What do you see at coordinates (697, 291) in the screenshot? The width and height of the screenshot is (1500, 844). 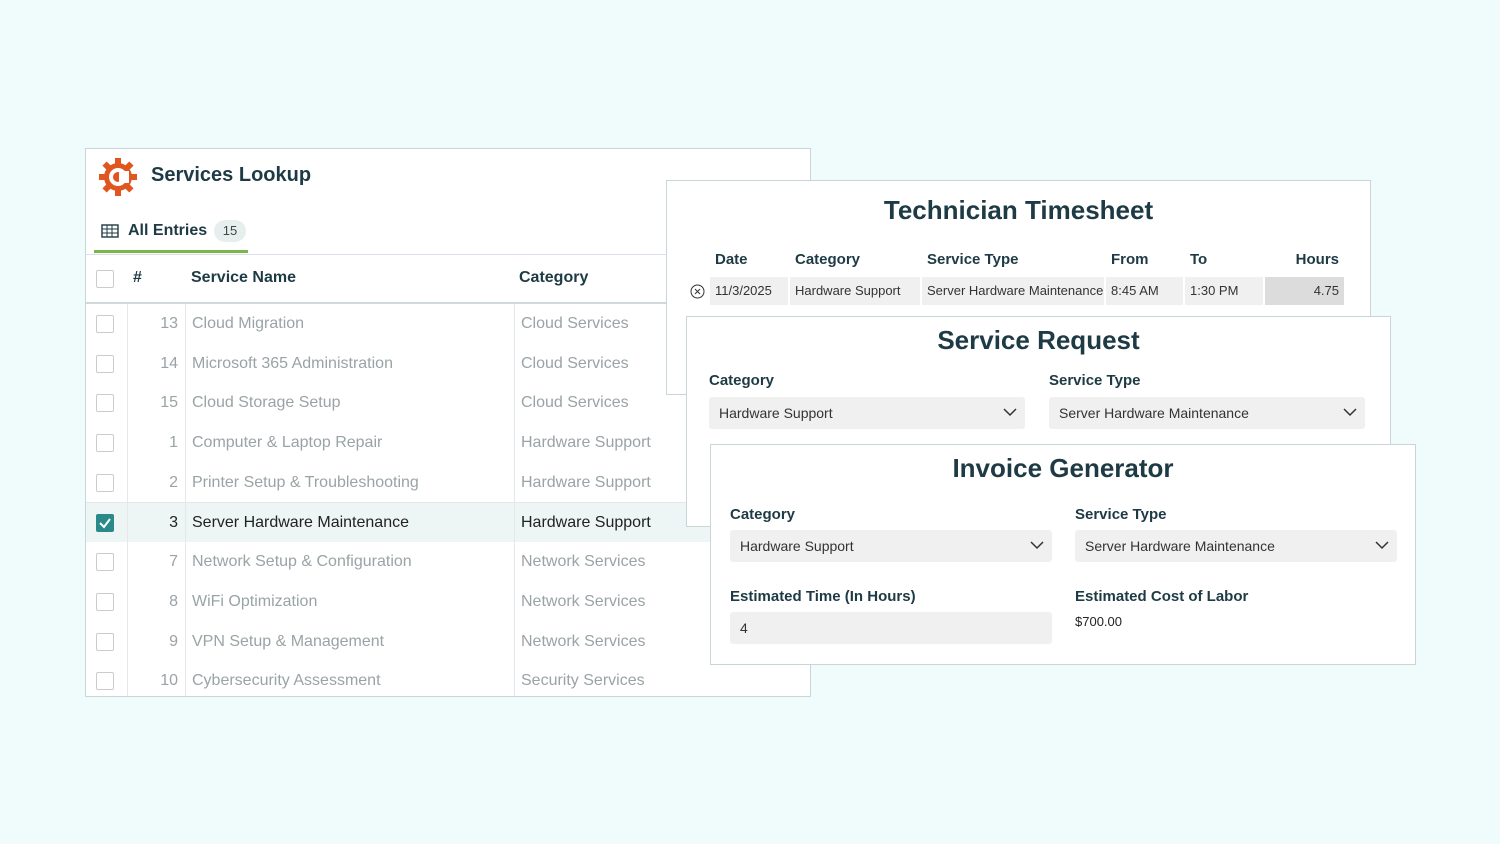 I see `remove-icon` at bounding box center [697, 291].